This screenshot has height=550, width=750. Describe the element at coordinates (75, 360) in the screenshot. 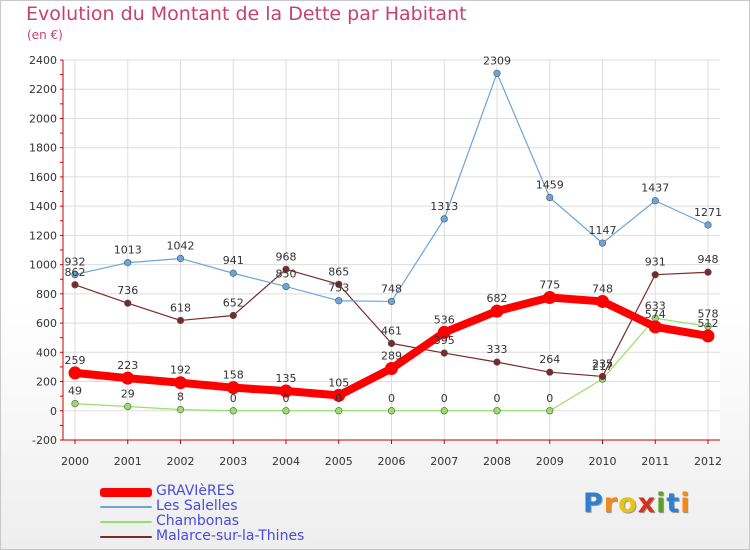

I see `data-label-0: 259` at that location.